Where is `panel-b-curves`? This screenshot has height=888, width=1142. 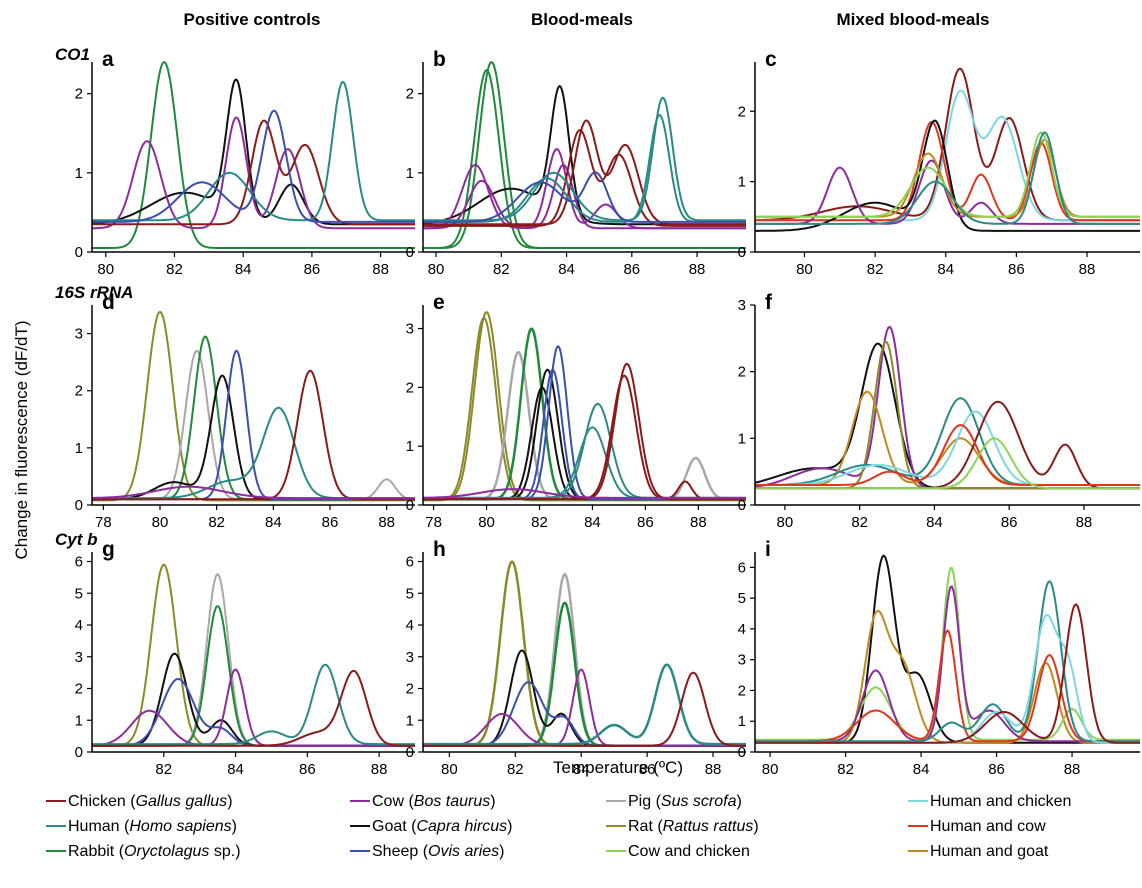
panel-b-curves is located at coordinates (584, 155).